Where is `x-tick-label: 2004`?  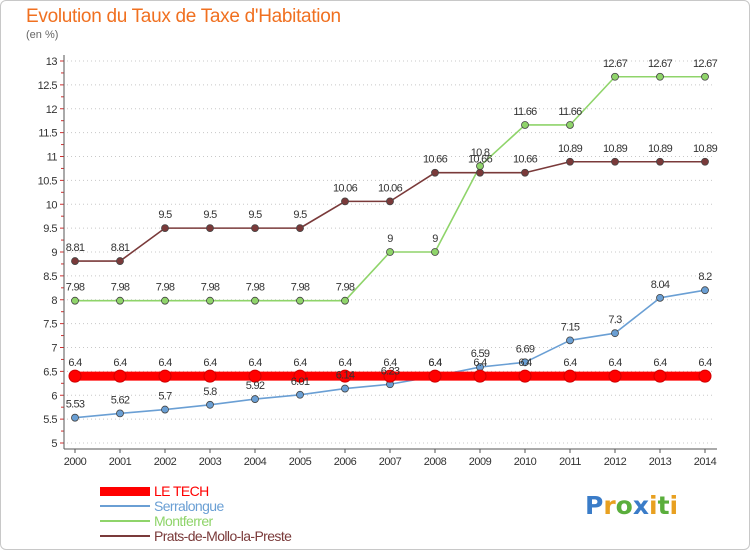
x-tick-label: 2004 is located at coordinates (255, 462).